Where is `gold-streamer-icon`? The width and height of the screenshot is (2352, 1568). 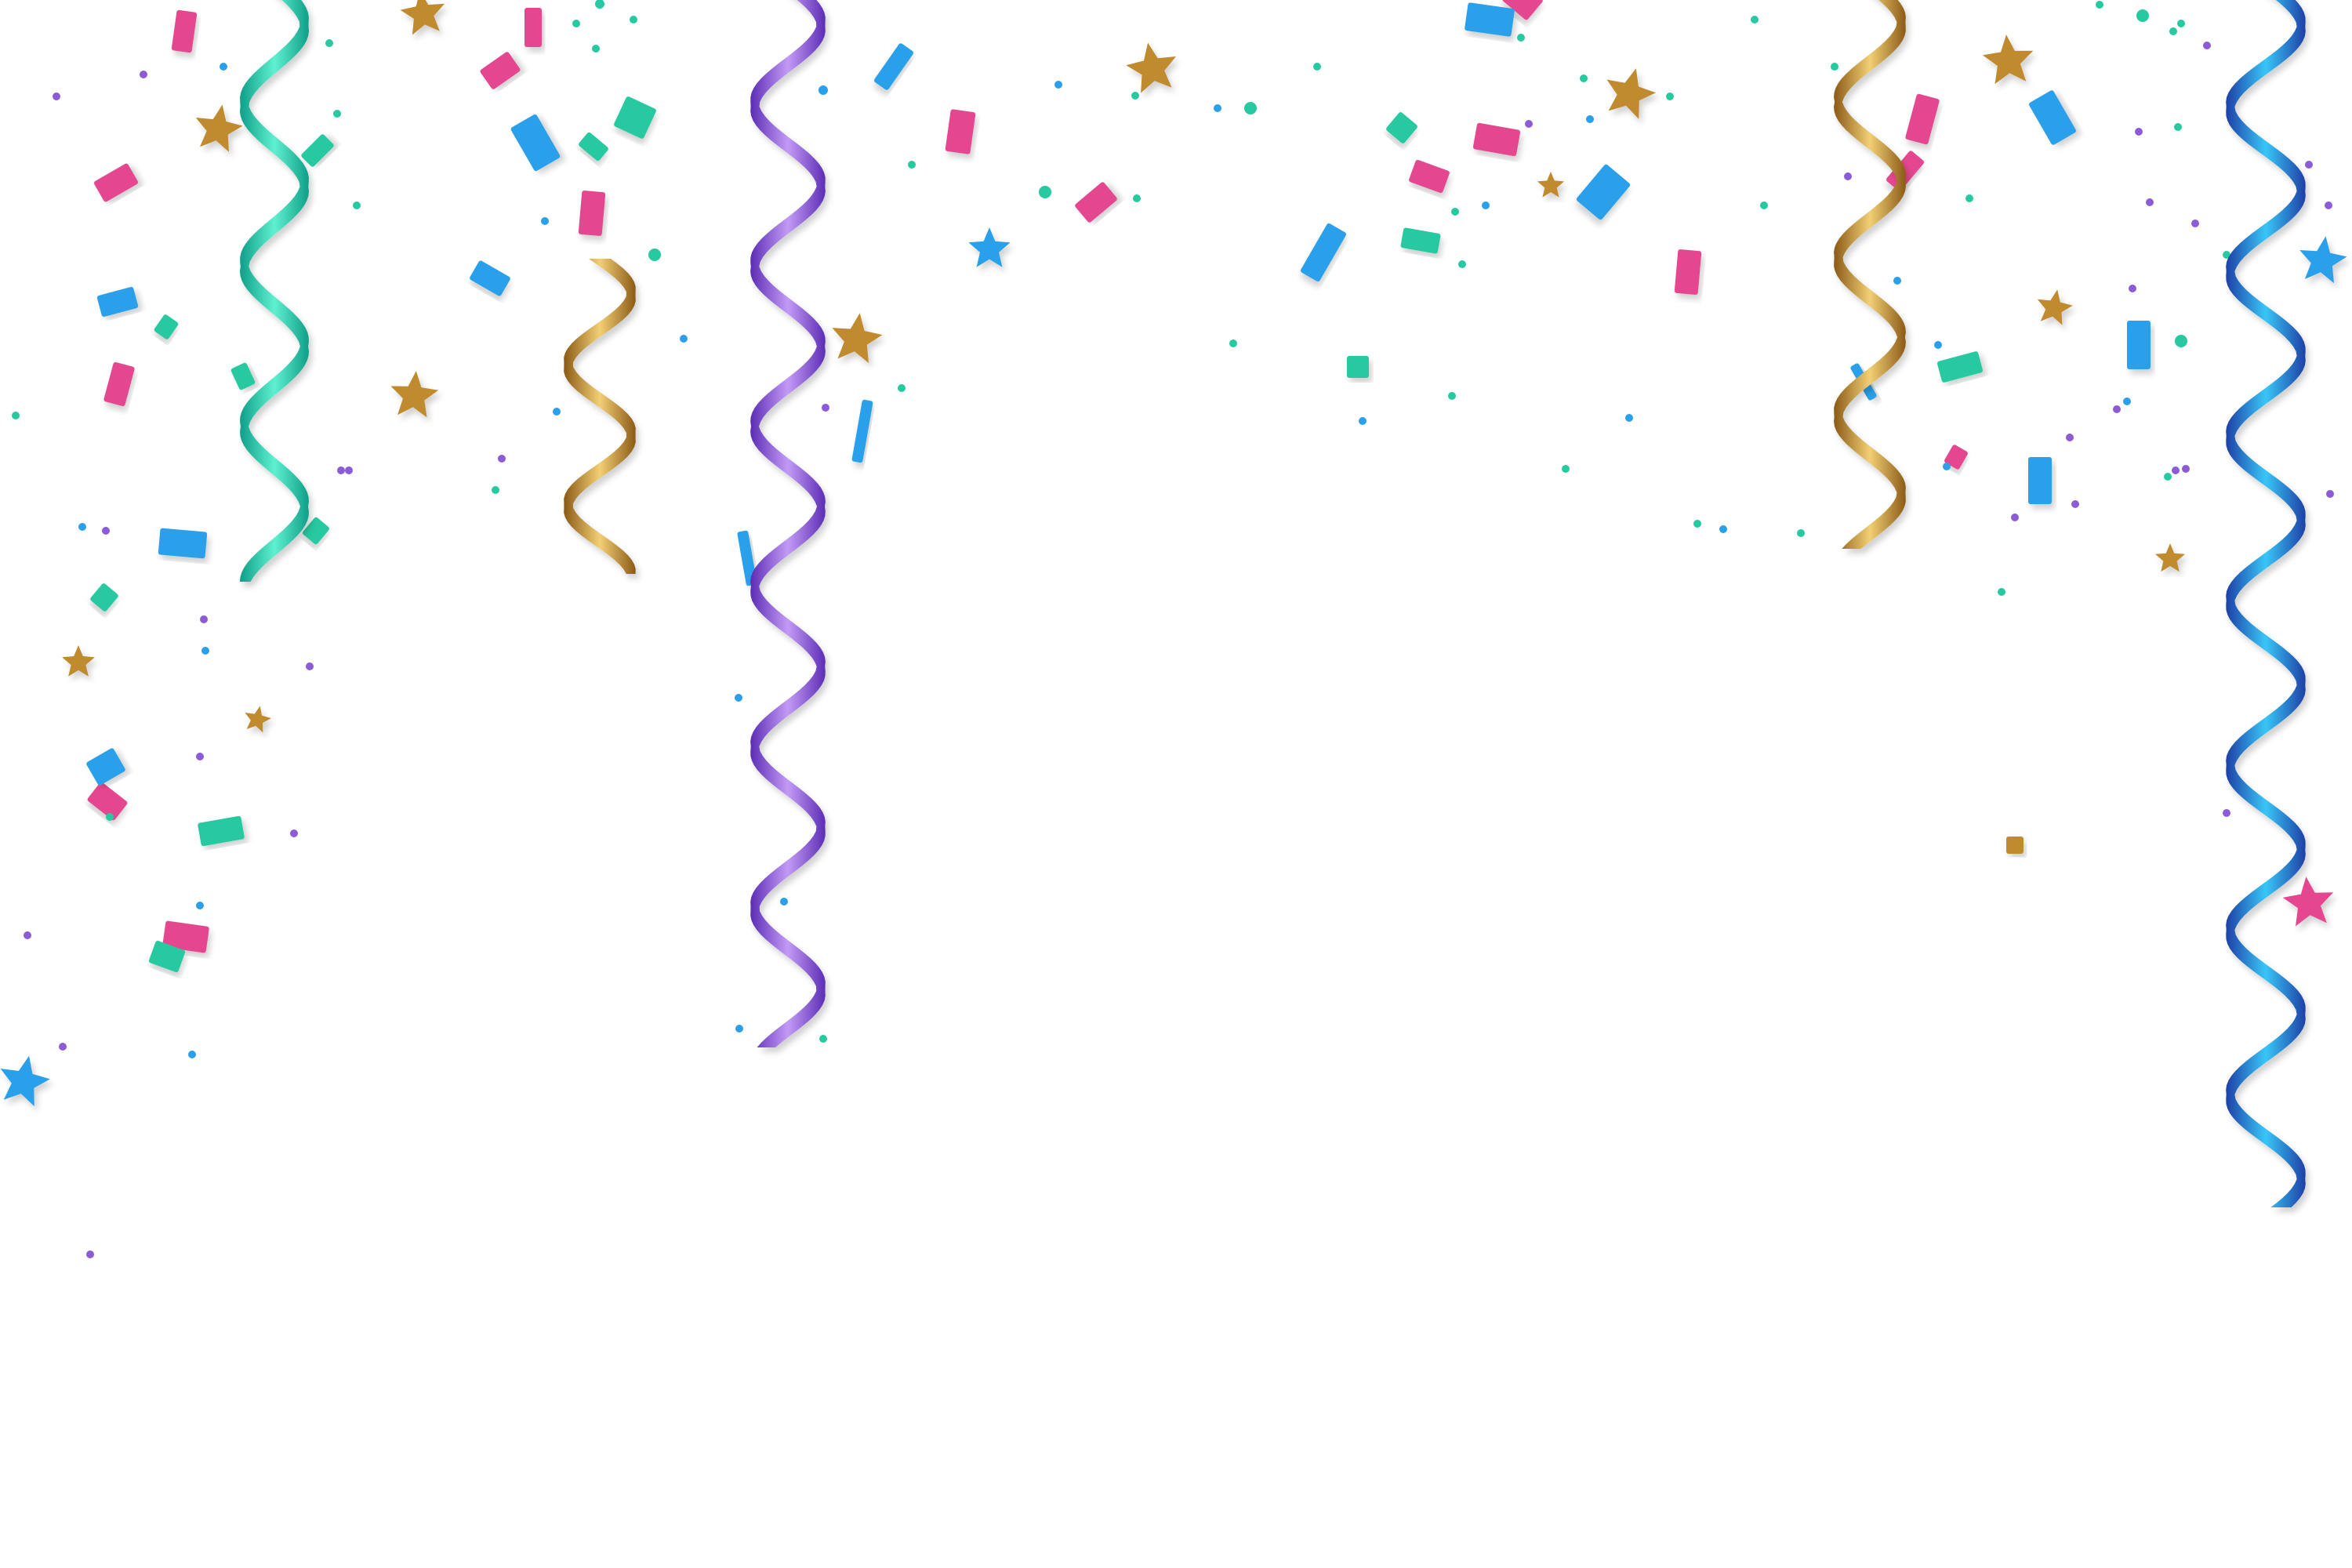 gold-streamer-icon is located at coordinates (1870, 274).